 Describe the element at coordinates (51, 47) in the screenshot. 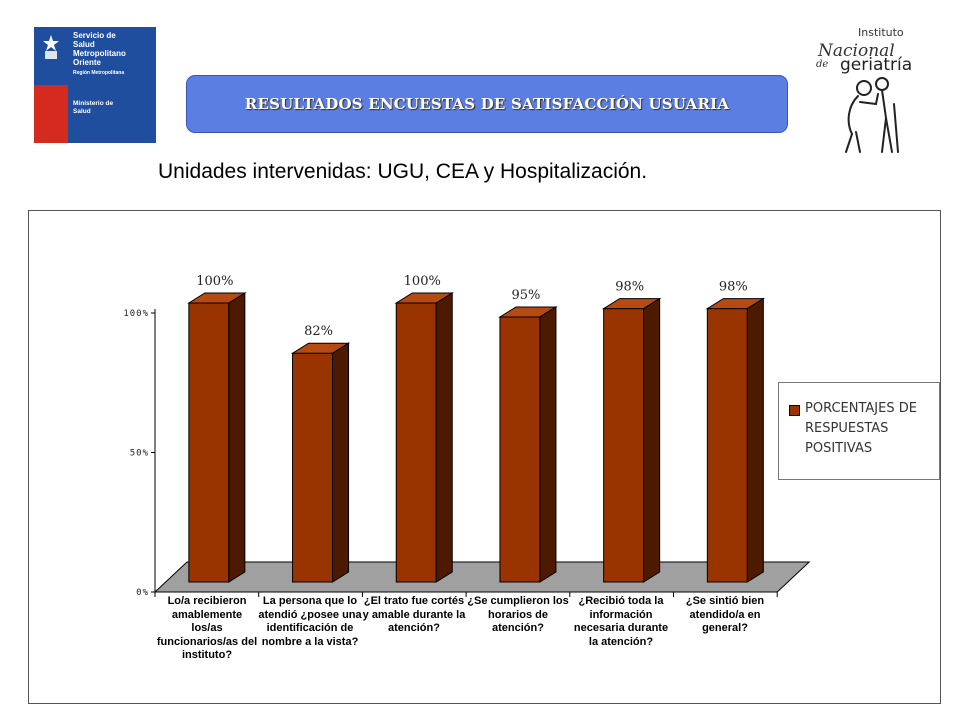

I see `coat-of-arms-icon` at that location.